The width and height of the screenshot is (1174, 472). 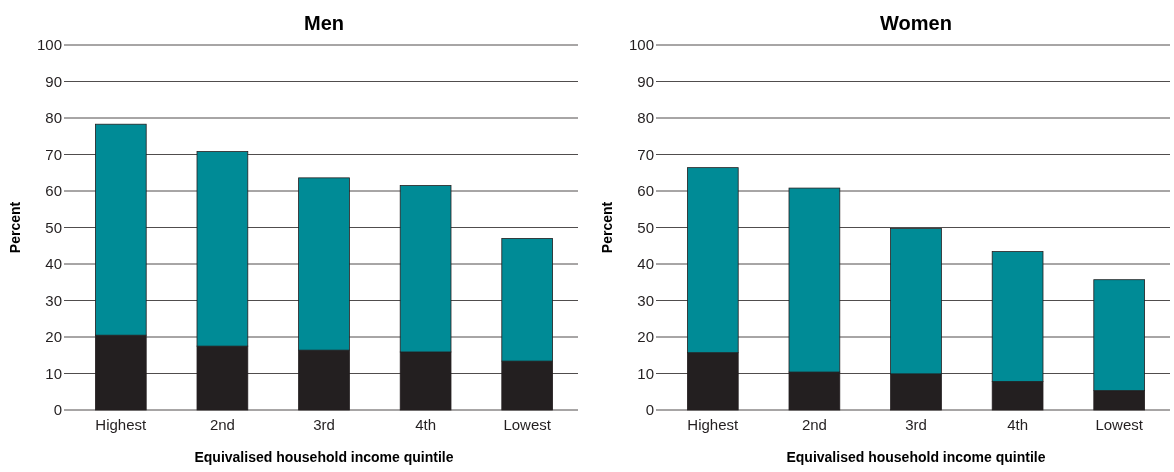 I want to click on chart-title: Women, so click(x=916, y=23).